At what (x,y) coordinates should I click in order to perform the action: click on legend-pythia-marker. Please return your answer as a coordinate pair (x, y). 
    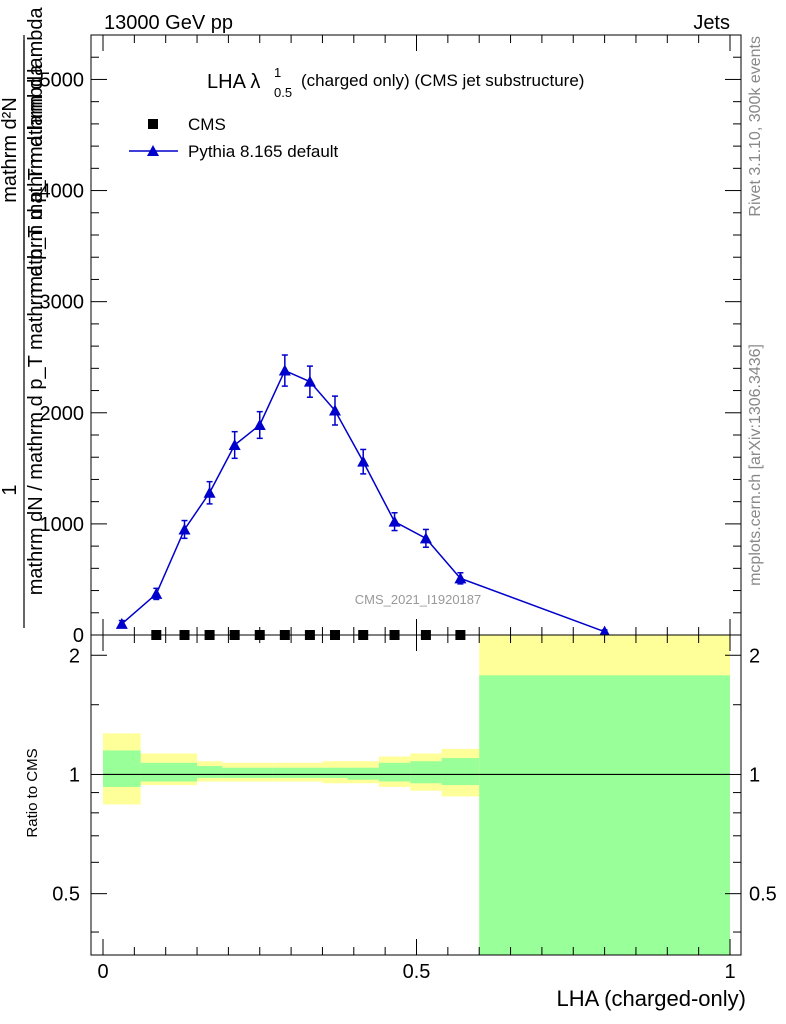
    Looking at the image, I should click on (153, 150).